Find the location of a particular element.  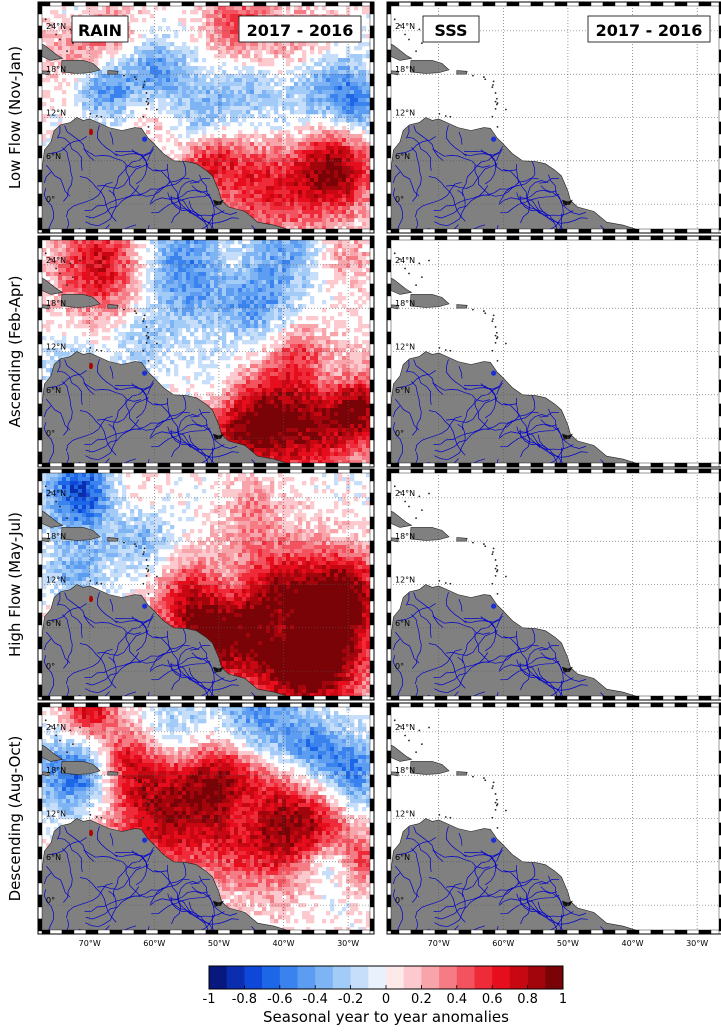

colorbar-tick-label: 1 is located at coordinates (563, 999).